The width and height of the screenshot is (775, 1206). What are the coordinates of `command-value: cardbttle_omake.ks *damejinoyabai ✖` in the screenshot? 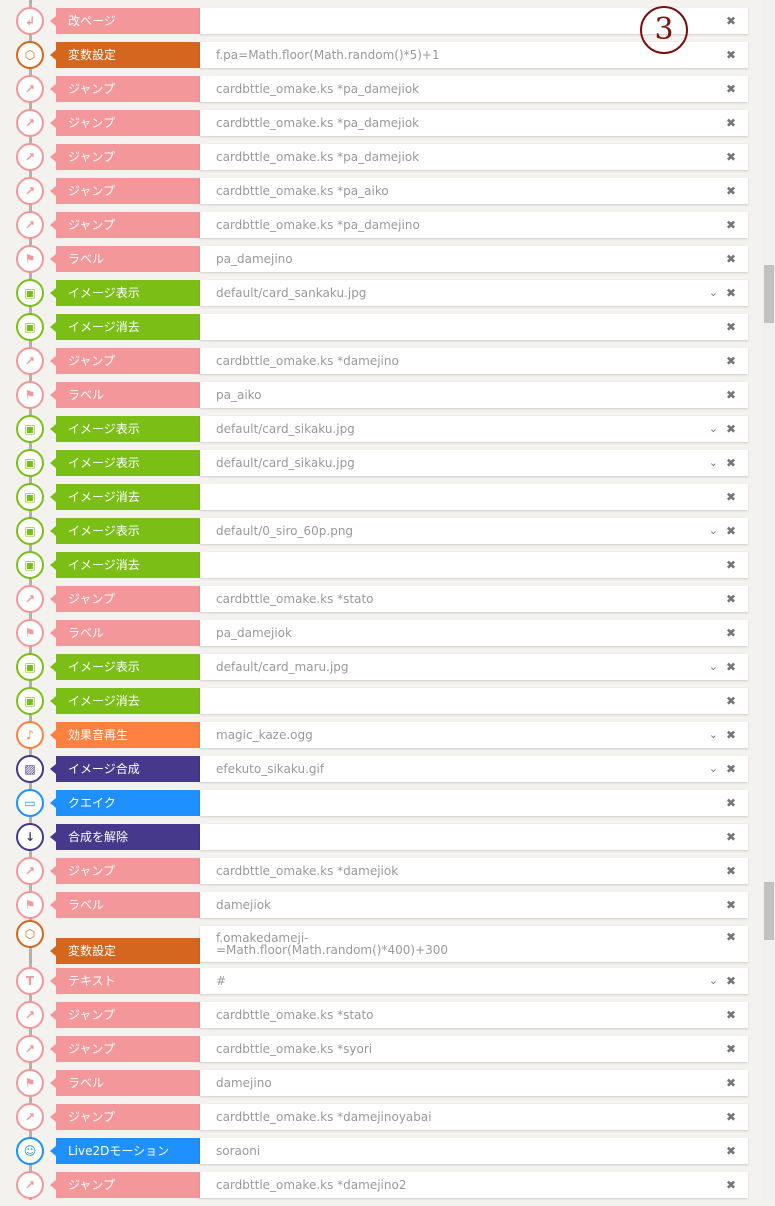 It's located at (474, 1117).